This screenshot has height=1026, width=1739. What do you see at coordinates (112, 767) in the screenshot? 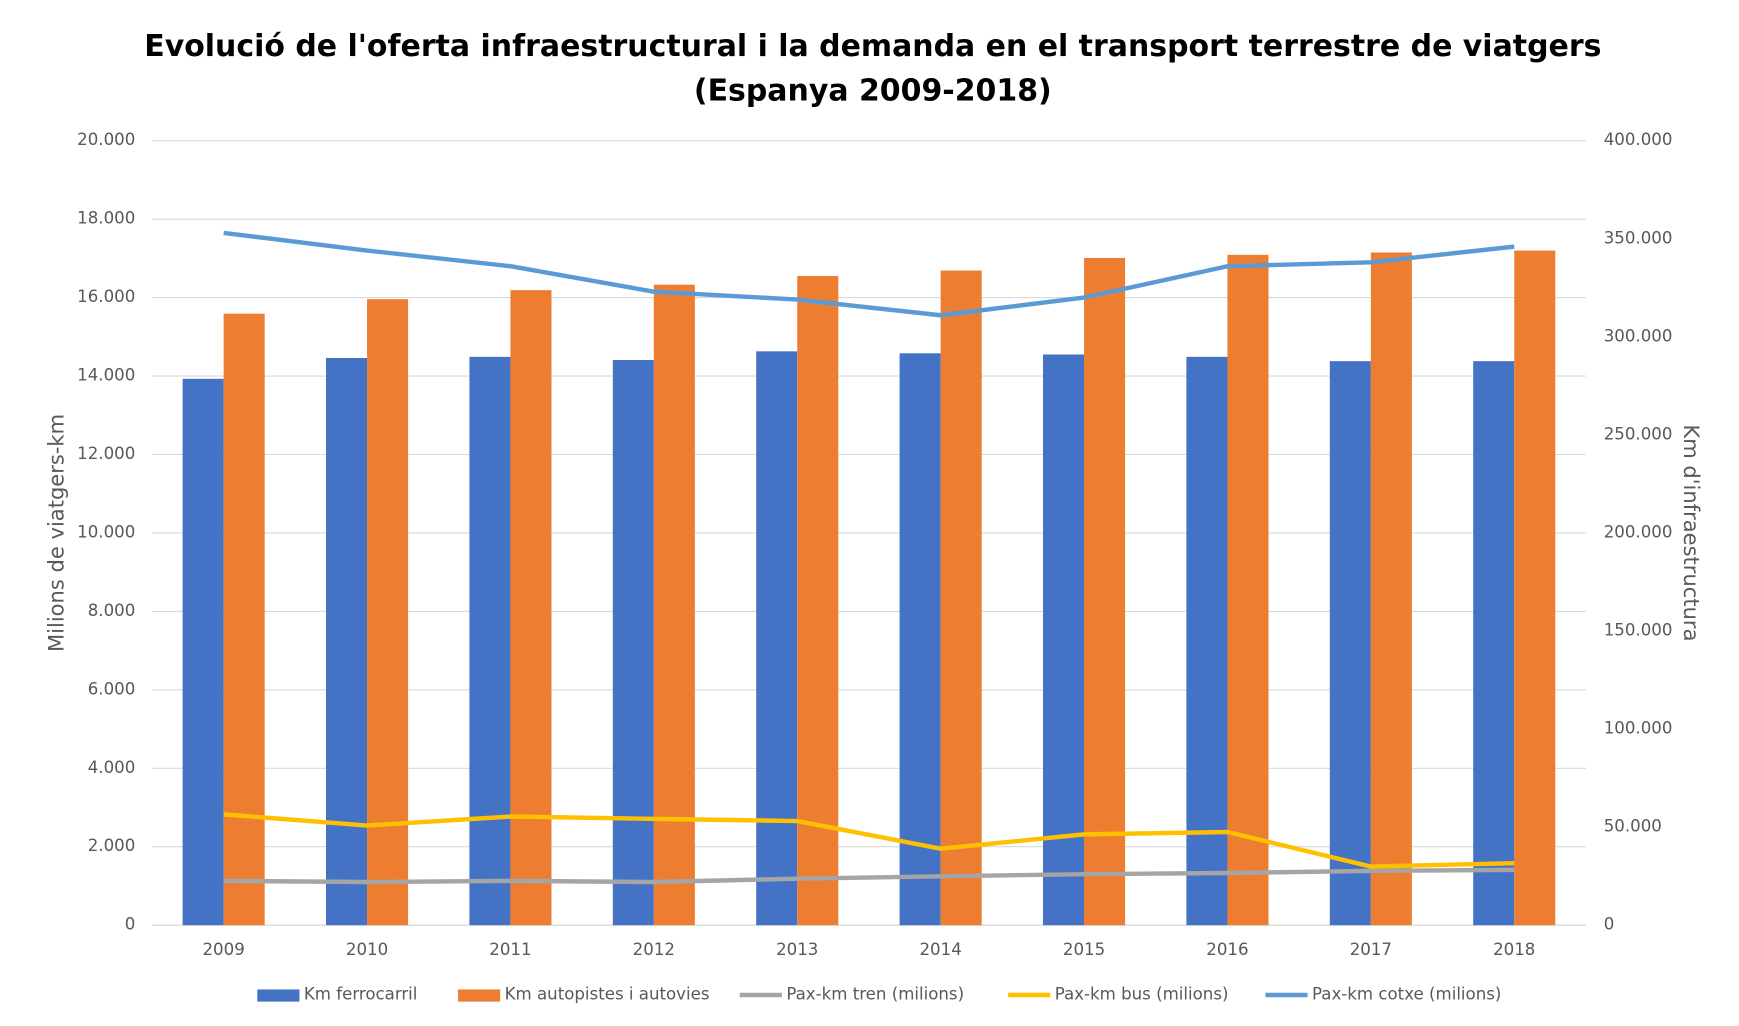
I see `y-tick-label: 4.000` at bounding box center [112, 767].